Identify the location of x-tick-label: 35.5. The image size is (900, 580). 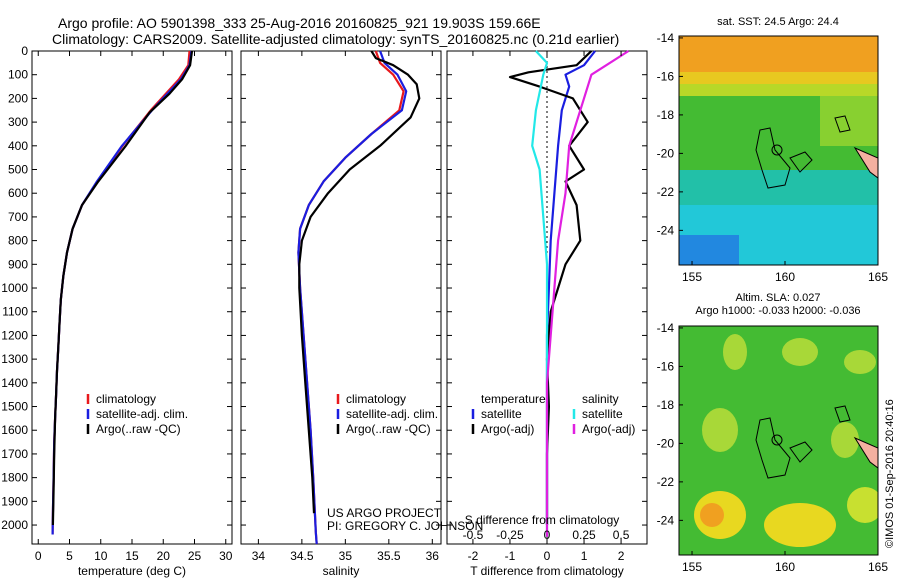
(389, 556).